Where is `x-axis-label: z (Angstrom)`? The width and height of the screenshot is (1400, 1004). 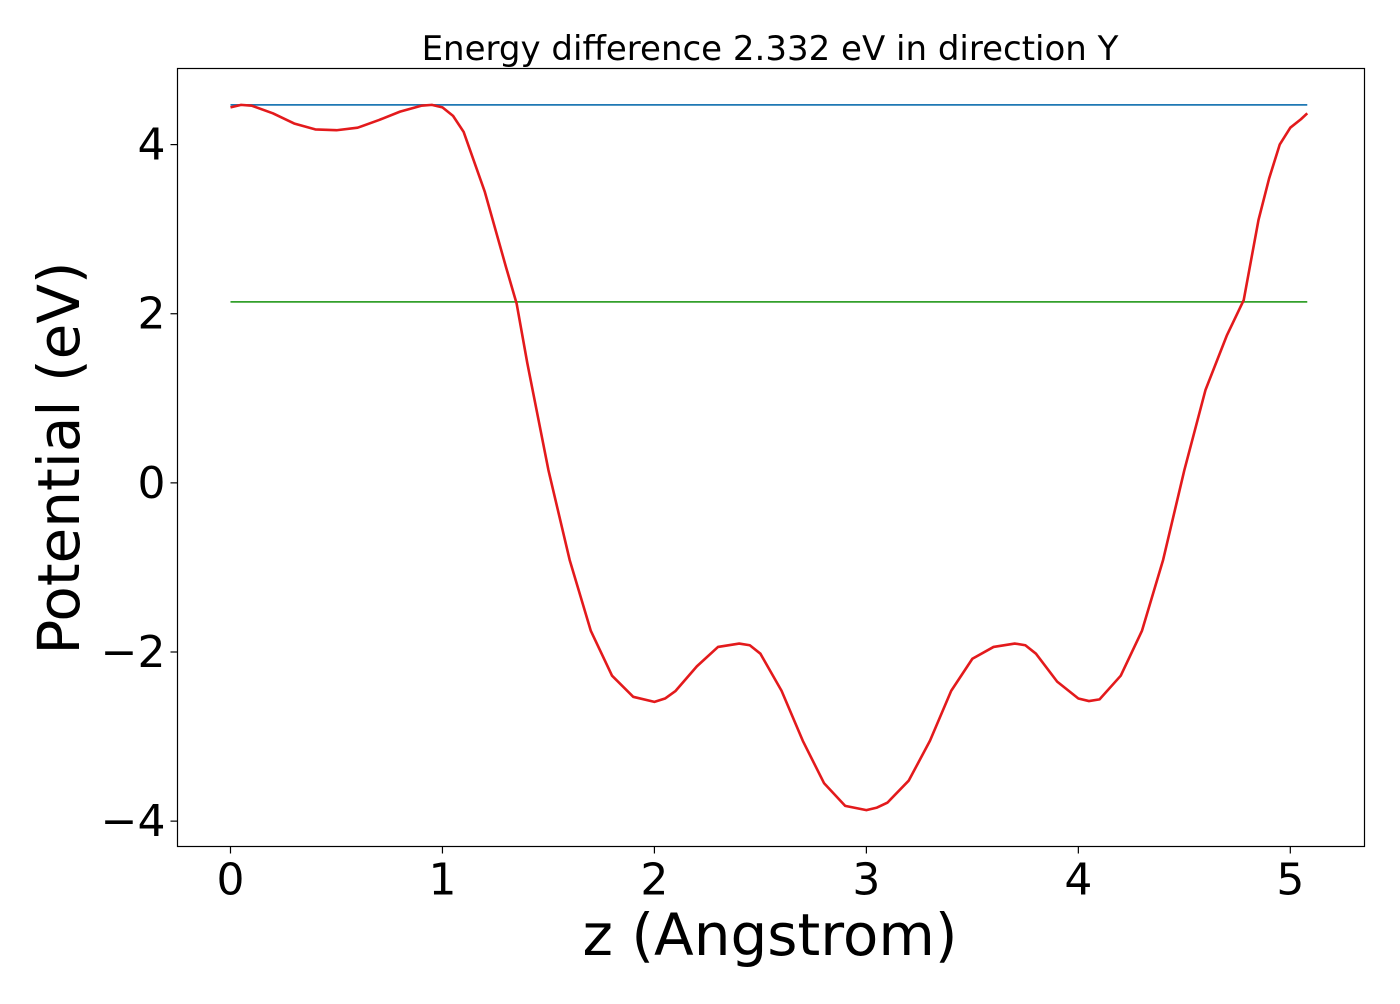
x-axis-label: z (Angstrom) is located at coordinates (770, 935).